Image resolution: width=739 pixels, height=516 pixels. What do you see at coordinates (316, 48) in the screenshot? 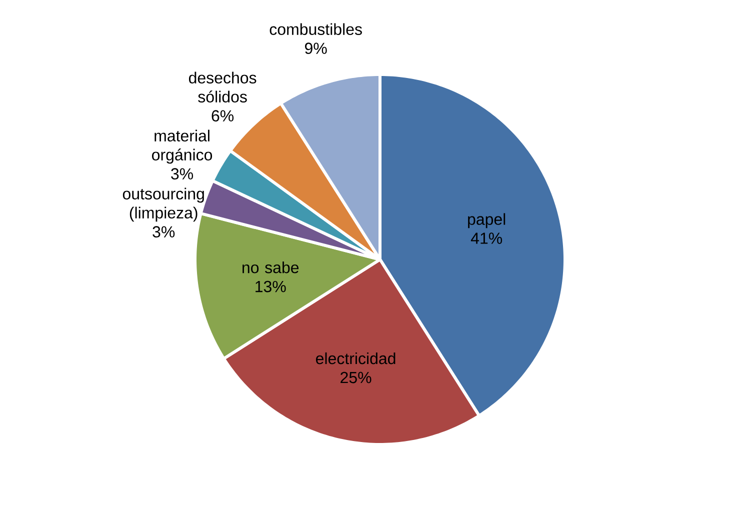
I see `data-label: 9%` at bounding box center [316, 48].